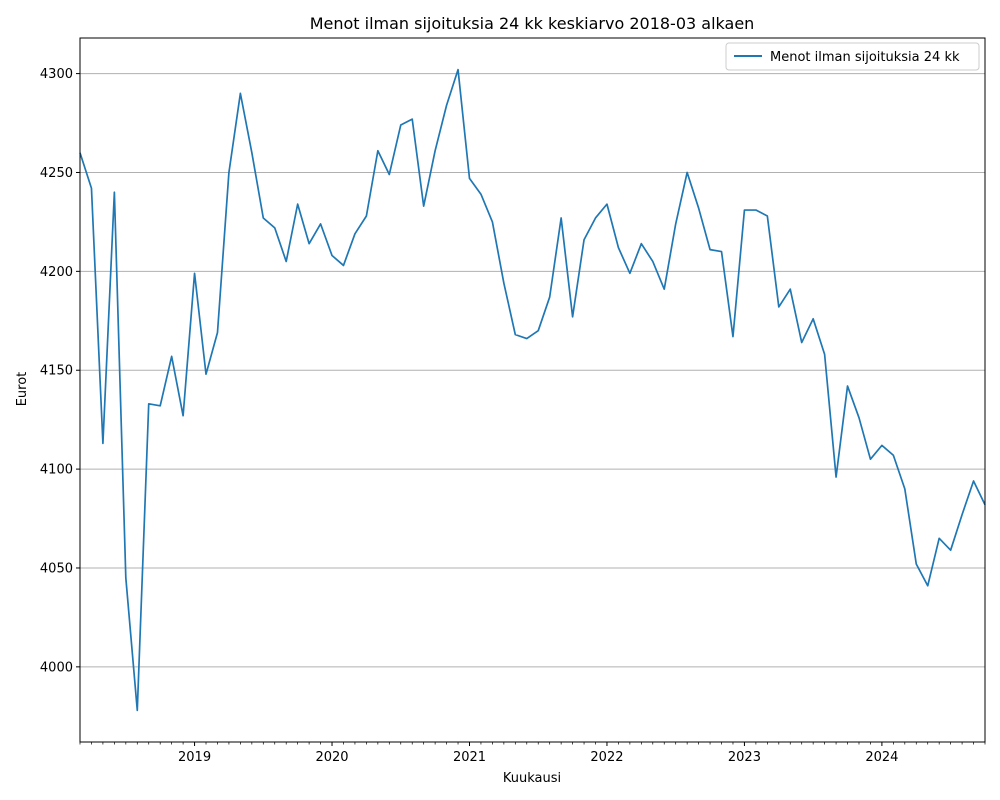  I want to click on x-tick-label-2021: 2021, so click(469, 757).